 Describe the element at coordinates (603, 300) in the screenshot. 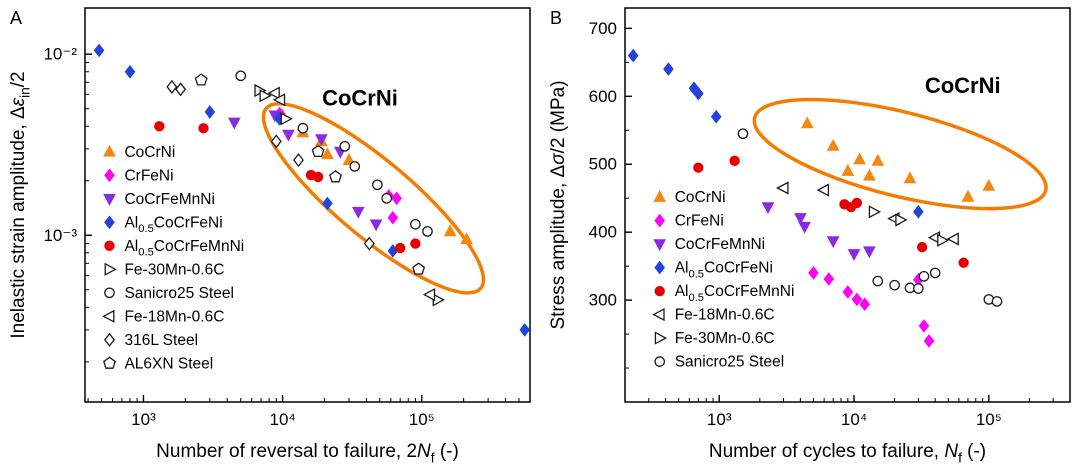

I see `y-tick-label: 300` at that location.